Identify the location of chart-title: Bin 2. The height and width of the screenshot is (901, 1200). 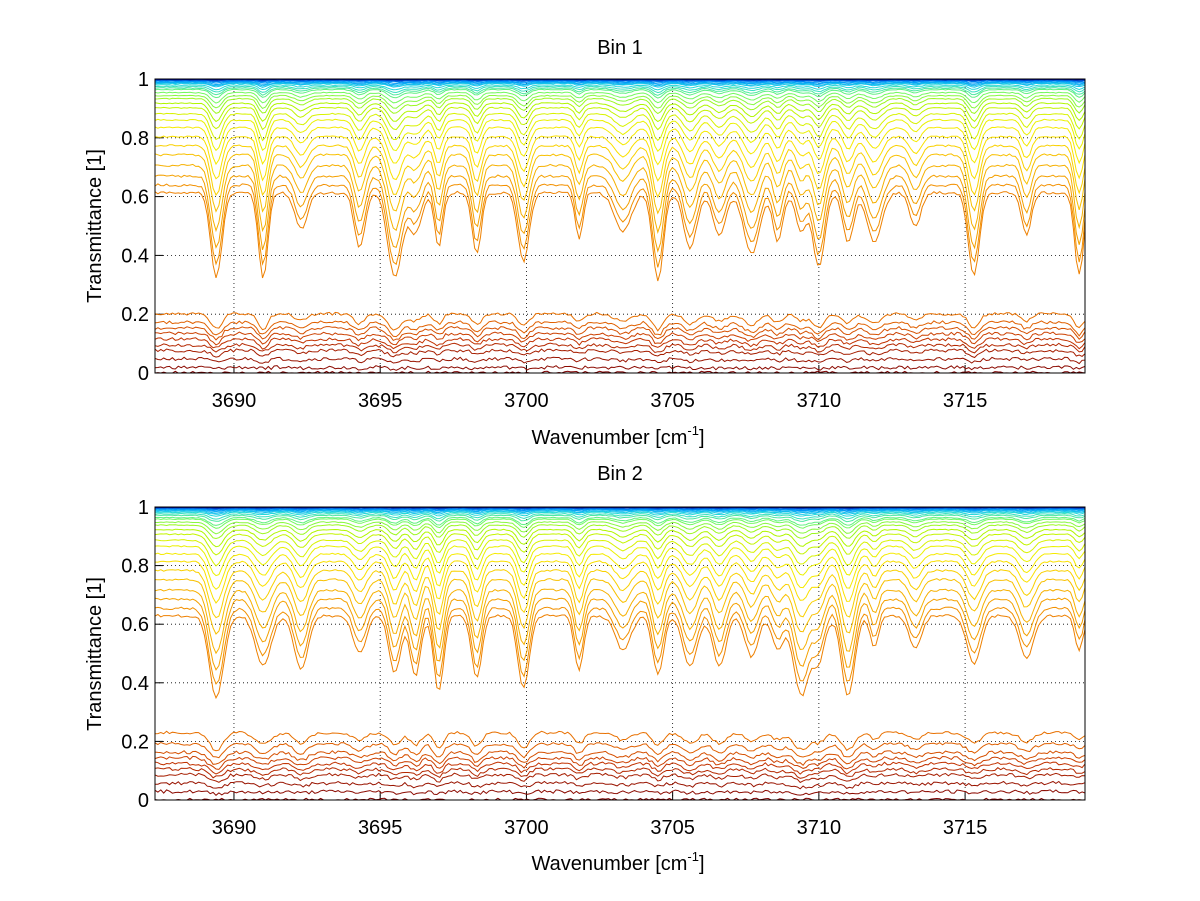
(620, 474).